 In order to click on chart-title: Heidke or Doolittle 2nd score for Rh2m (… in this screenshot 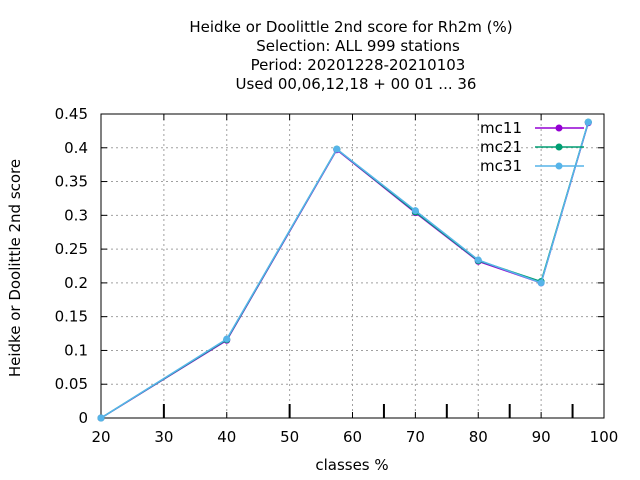, I will do `click(350, 55)`.